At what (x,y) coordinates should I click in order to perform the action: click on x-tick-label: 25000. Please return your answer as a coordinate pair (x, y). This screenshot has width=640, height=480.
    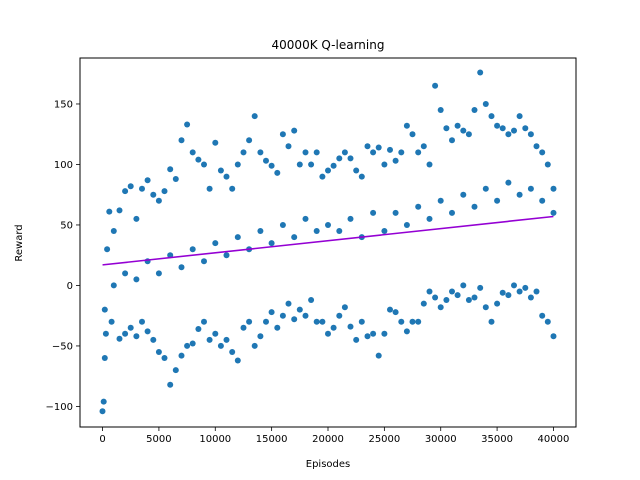
    Looking at the image, I should click on (384, 439).